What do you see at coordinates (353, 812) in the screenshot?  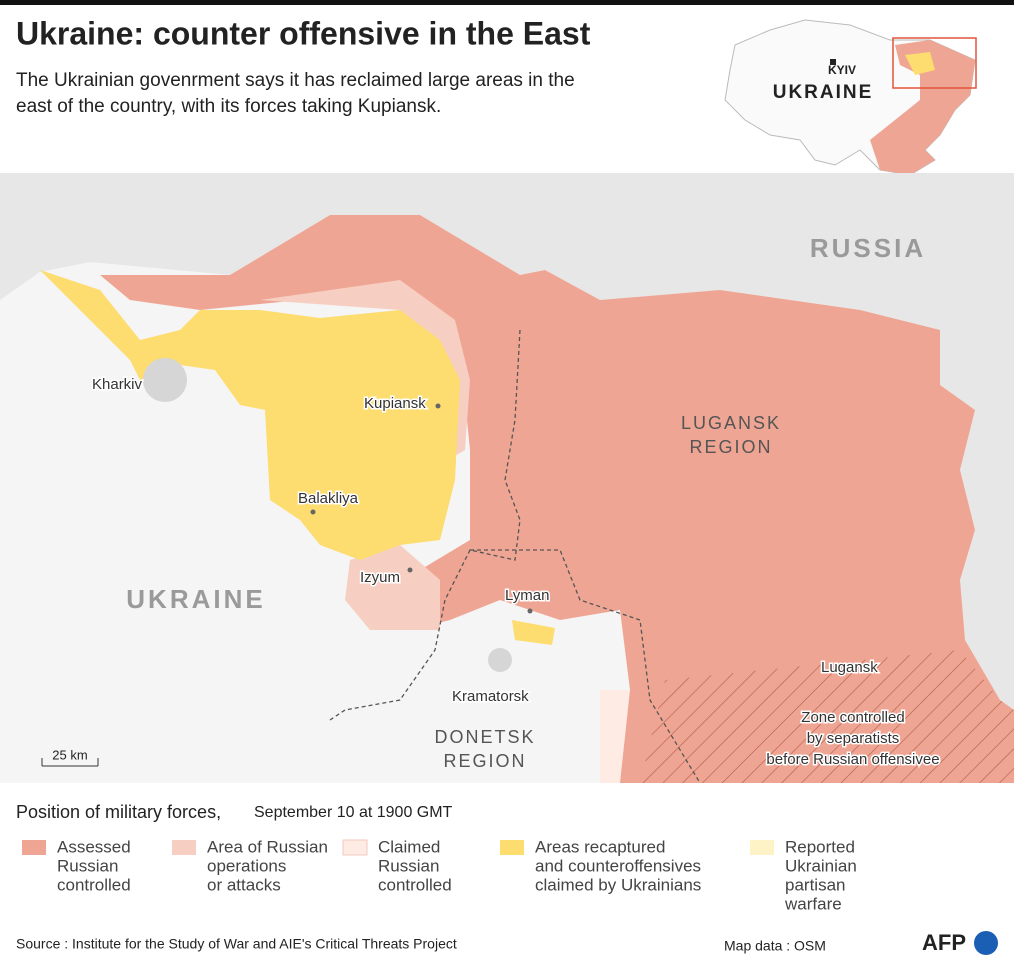 I see `legend-date: September 10 at 1900 GMT` at bounding box center [353, 812].